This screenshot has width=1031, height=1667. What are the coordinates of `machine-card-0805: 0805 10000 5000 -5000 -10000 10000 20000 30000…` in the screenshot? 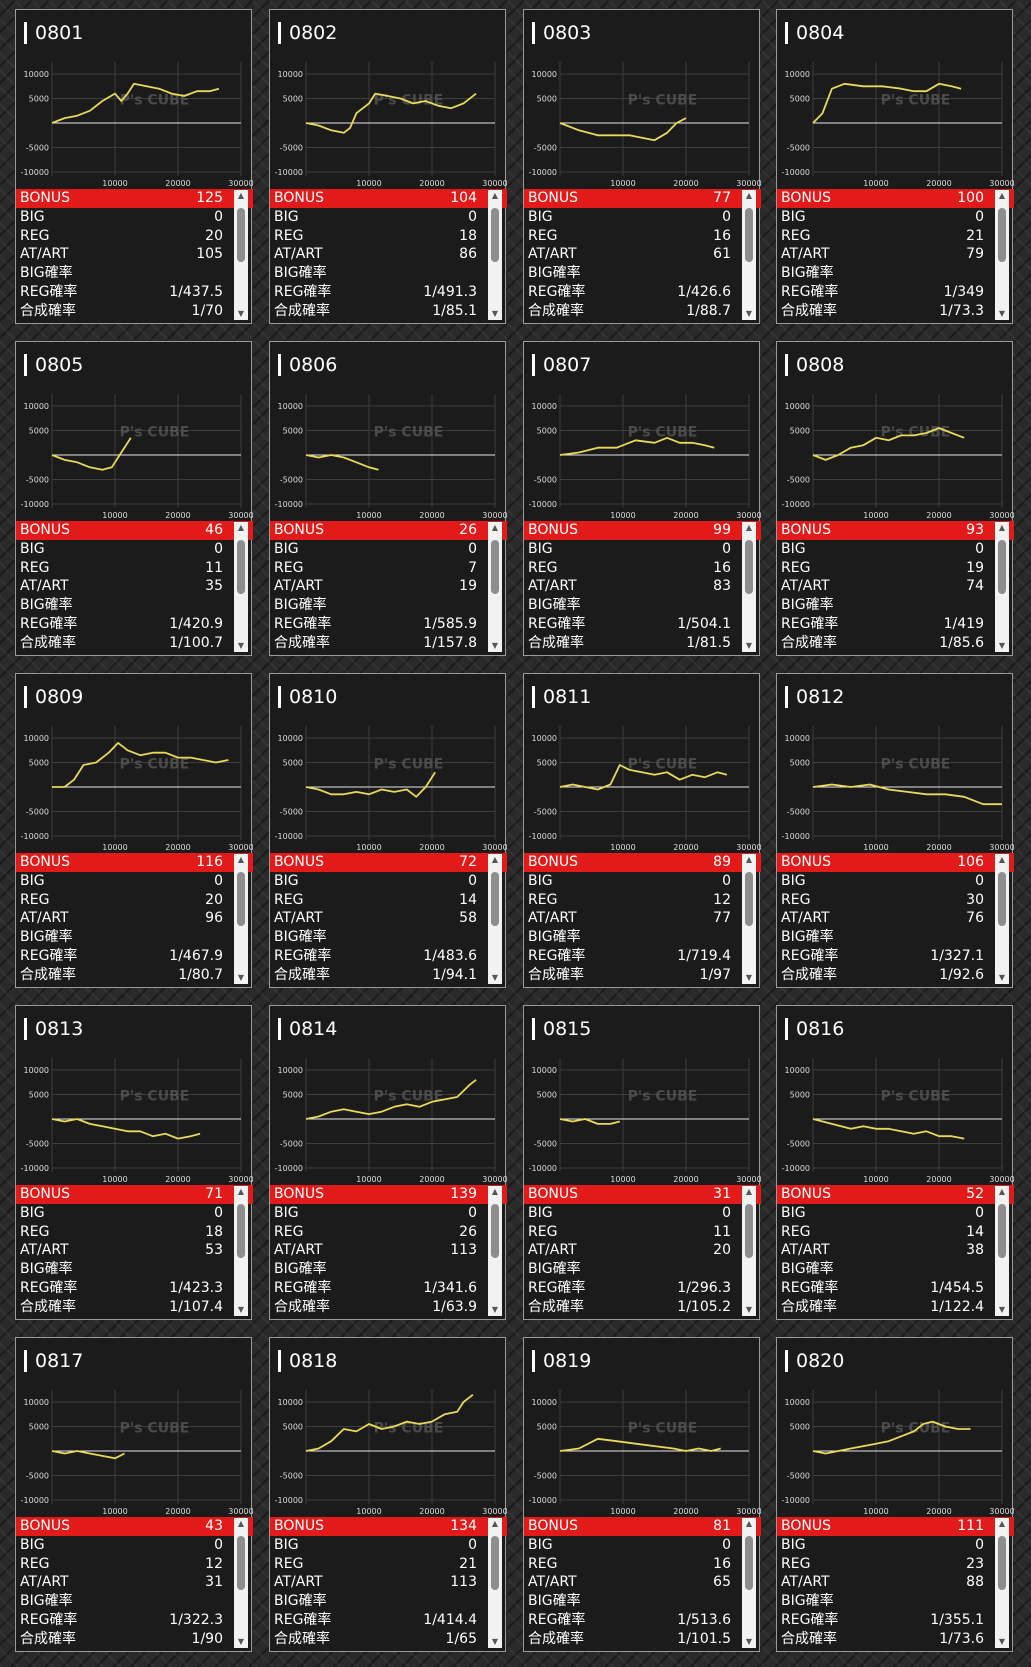 It's located at (134, 498).